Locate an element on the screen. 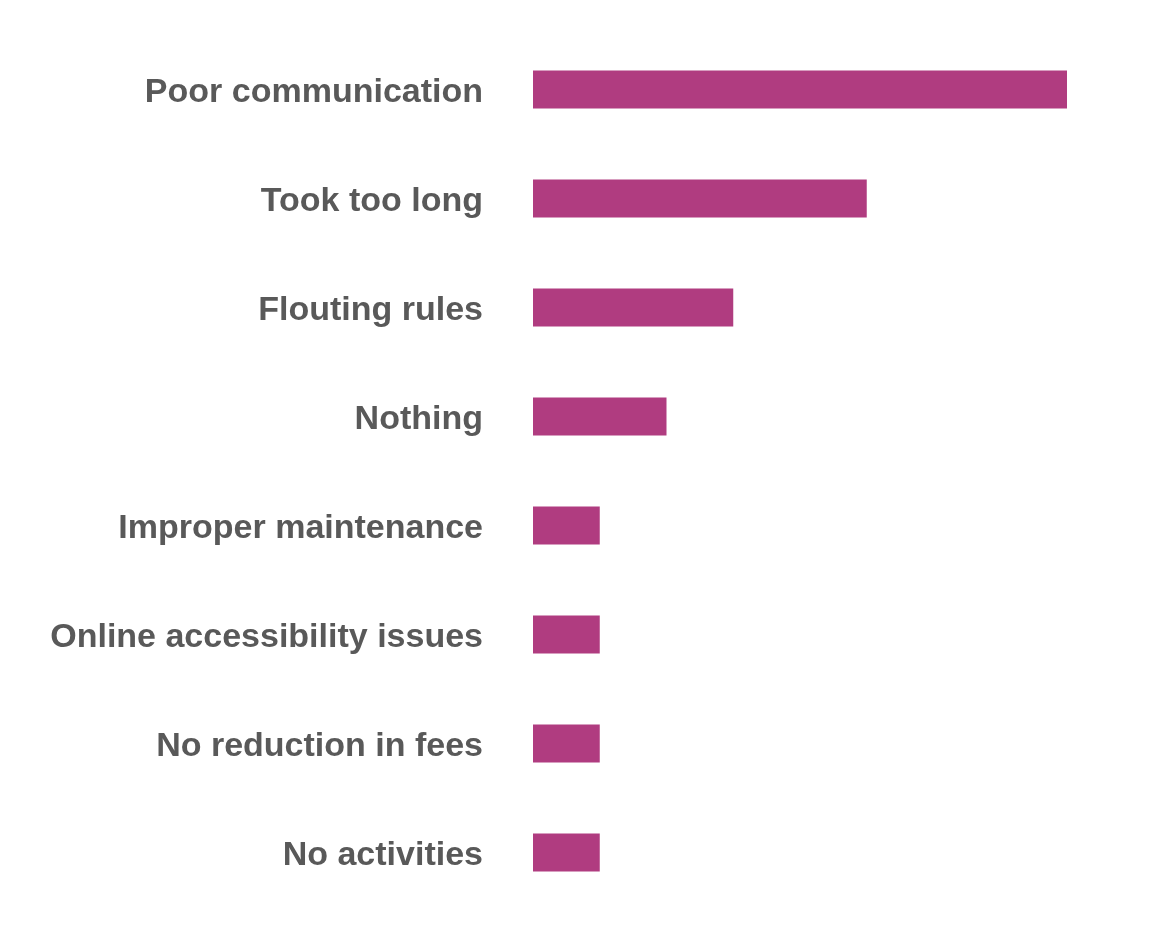 Image resolution: width=1157 pixels, height=932 pixels. y-tick-label: Poor communication is located at coordinates (313, 89).